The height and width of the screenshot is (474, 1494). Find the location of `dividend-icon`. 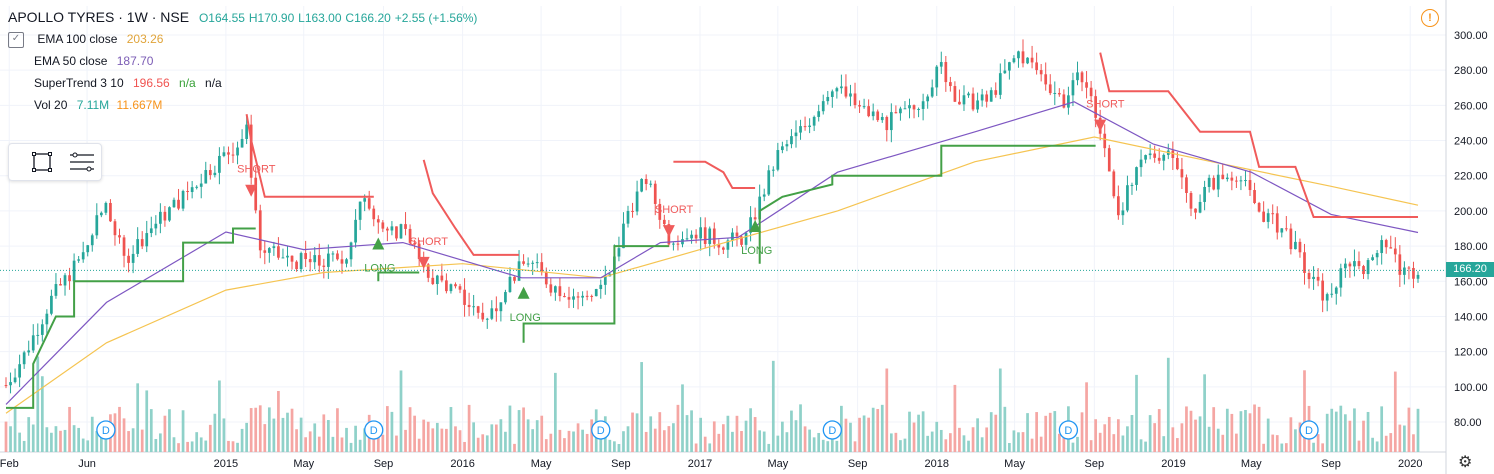

dividend-icon is located at coordinates (106, 430).